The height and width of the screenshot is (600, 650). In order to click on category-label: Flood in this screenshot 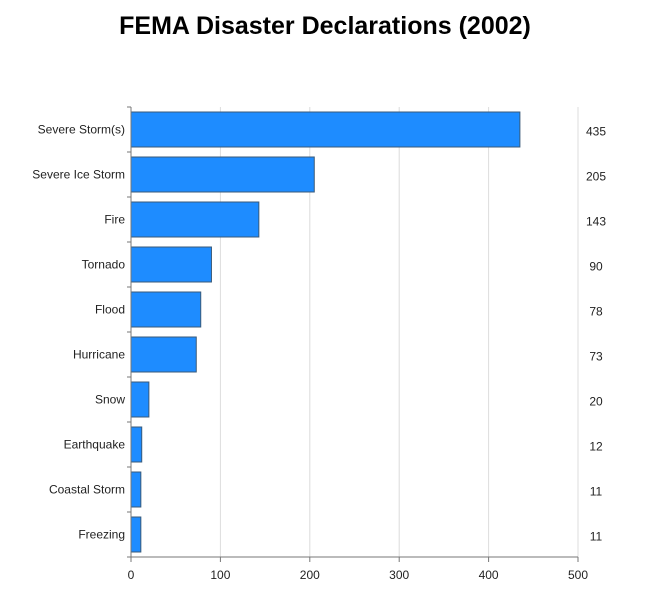, I will do `click(110, 310)`.